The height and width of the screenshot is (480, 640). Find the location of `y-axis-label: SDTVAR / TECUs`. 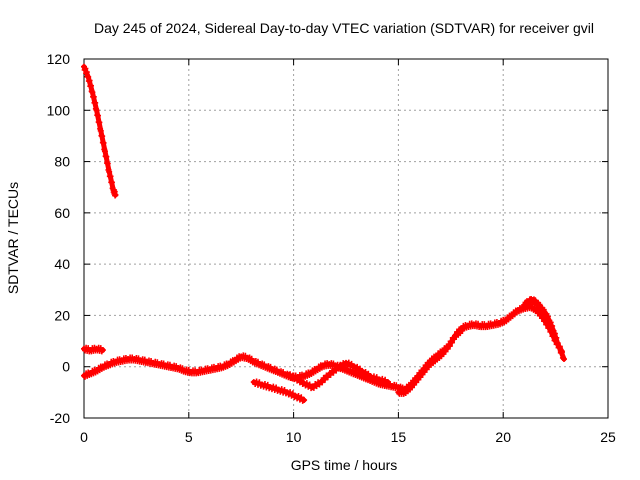

y-axis-label: SDTVAR / TECUs is located at coordinates (13, 238).